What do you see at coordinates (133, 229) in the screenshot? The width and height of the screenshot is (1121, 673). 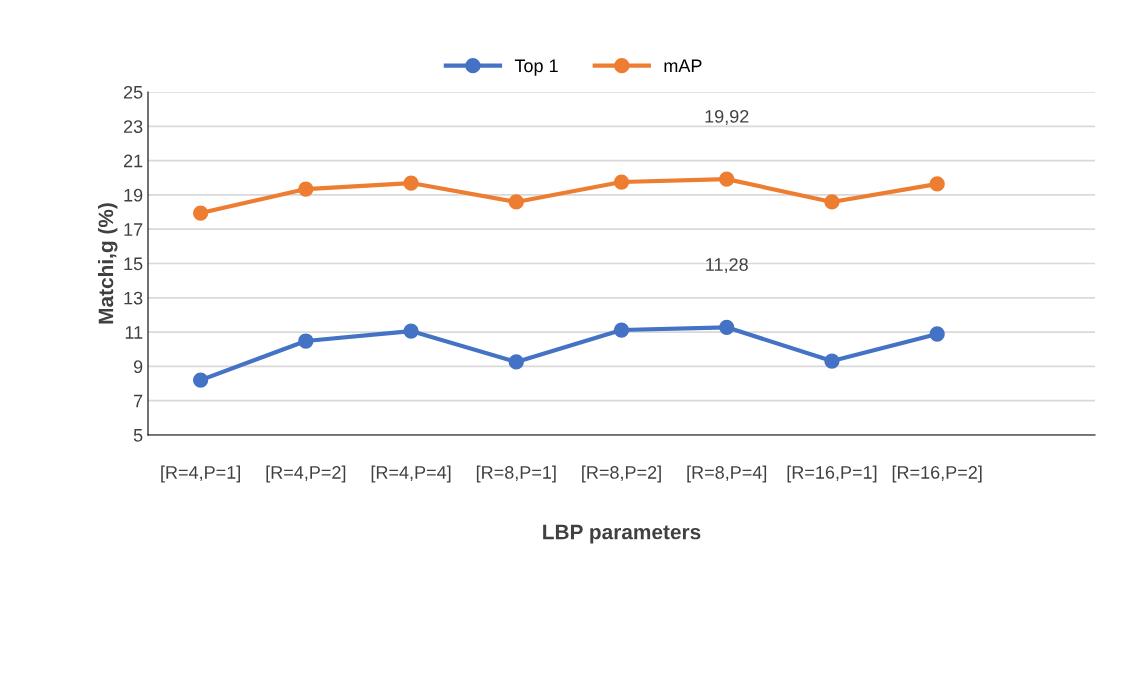 I see `y-tick-label: 17` at bounding box center [133, 229].